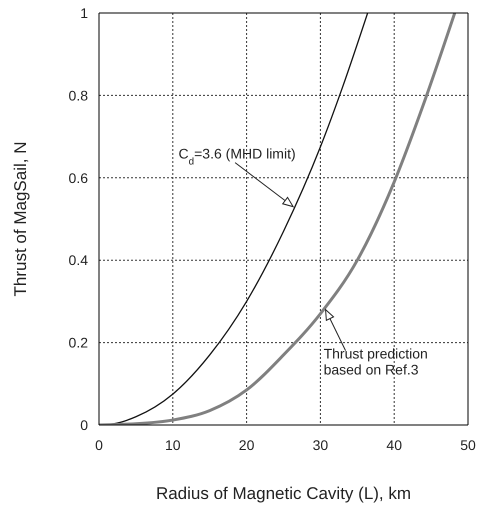 The height and width of the screenshot is (507, 499). What do you see at coordinates (284, 493) in the screenshot?
I see `x-axis-title: Radius of Magnetic Cavity (L), km` at bounding box center [284, 493].